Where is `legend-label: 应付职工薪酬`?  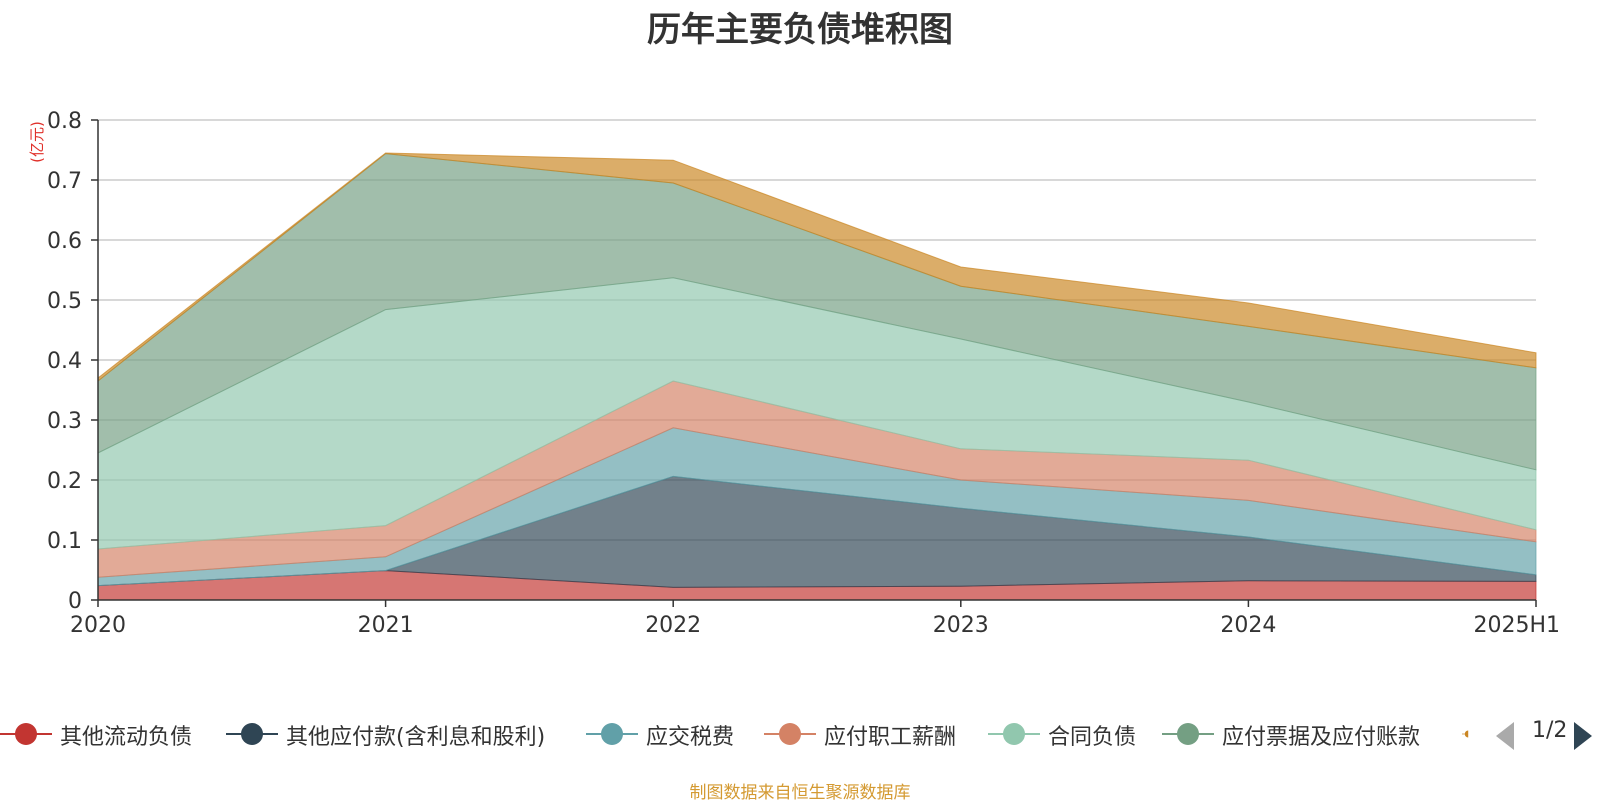 legend-label: 应付职工薪酬 is located at coordinates (890, 737).